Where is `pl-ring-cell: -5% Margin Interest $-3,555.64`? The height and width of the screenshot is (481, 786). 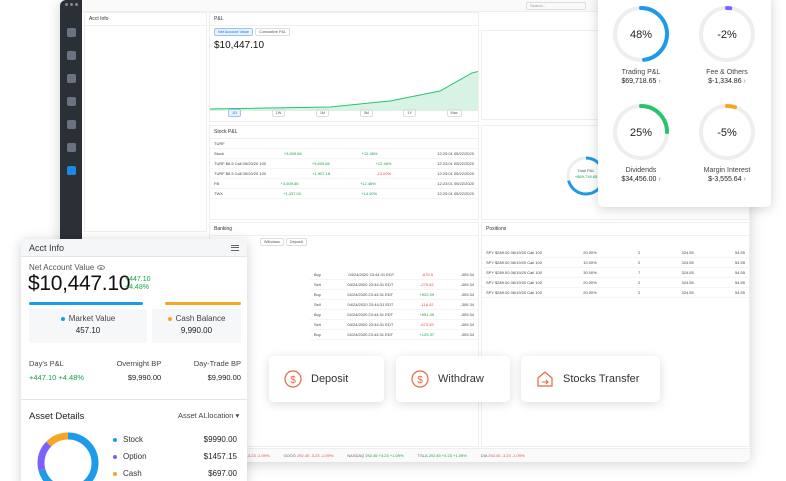 pl-ring-cell: -5% Margin Interest $-3,555.64 is located at coordinates (727, 152).